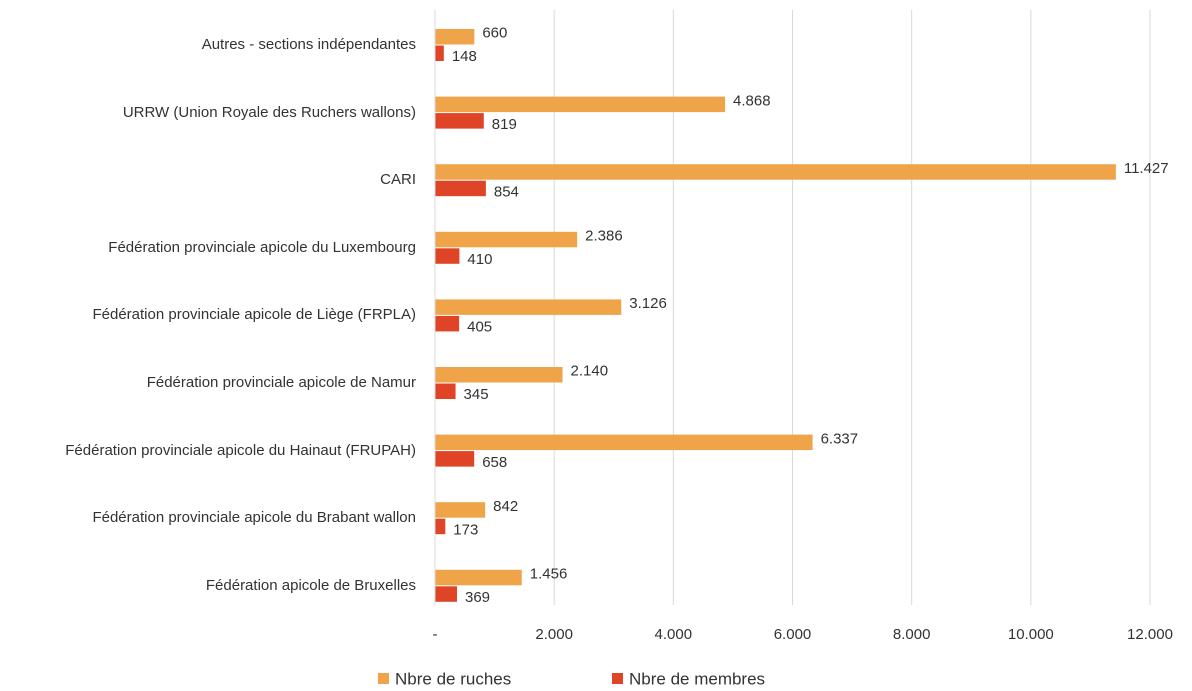 The height and width of the screenshot is (691, 1192). Describe the element at coordinates (494, 33) in the screenshot. I see `data-label: 660` at that location.